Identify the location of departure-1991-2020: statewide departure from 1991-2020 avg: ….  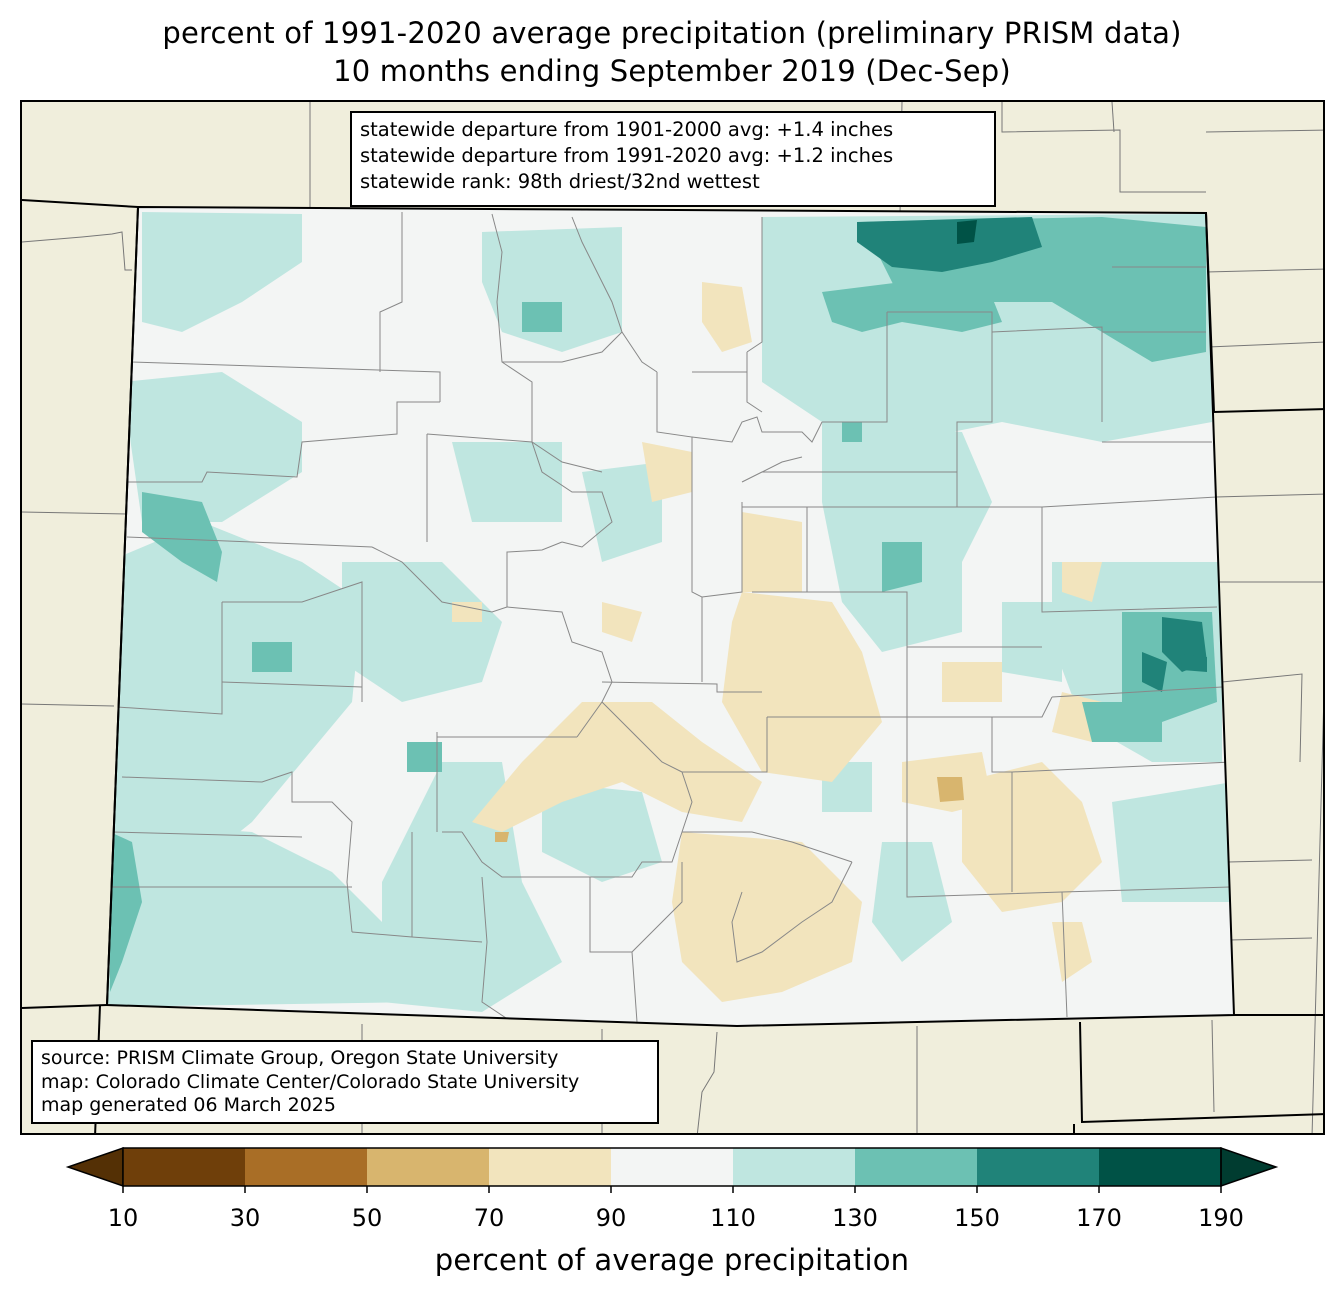
(627, 155).